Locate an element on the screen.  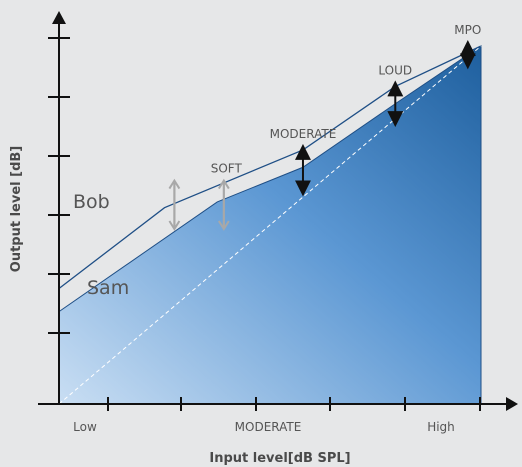
series-label-bob: Bob is located at coordinates (91, 202).